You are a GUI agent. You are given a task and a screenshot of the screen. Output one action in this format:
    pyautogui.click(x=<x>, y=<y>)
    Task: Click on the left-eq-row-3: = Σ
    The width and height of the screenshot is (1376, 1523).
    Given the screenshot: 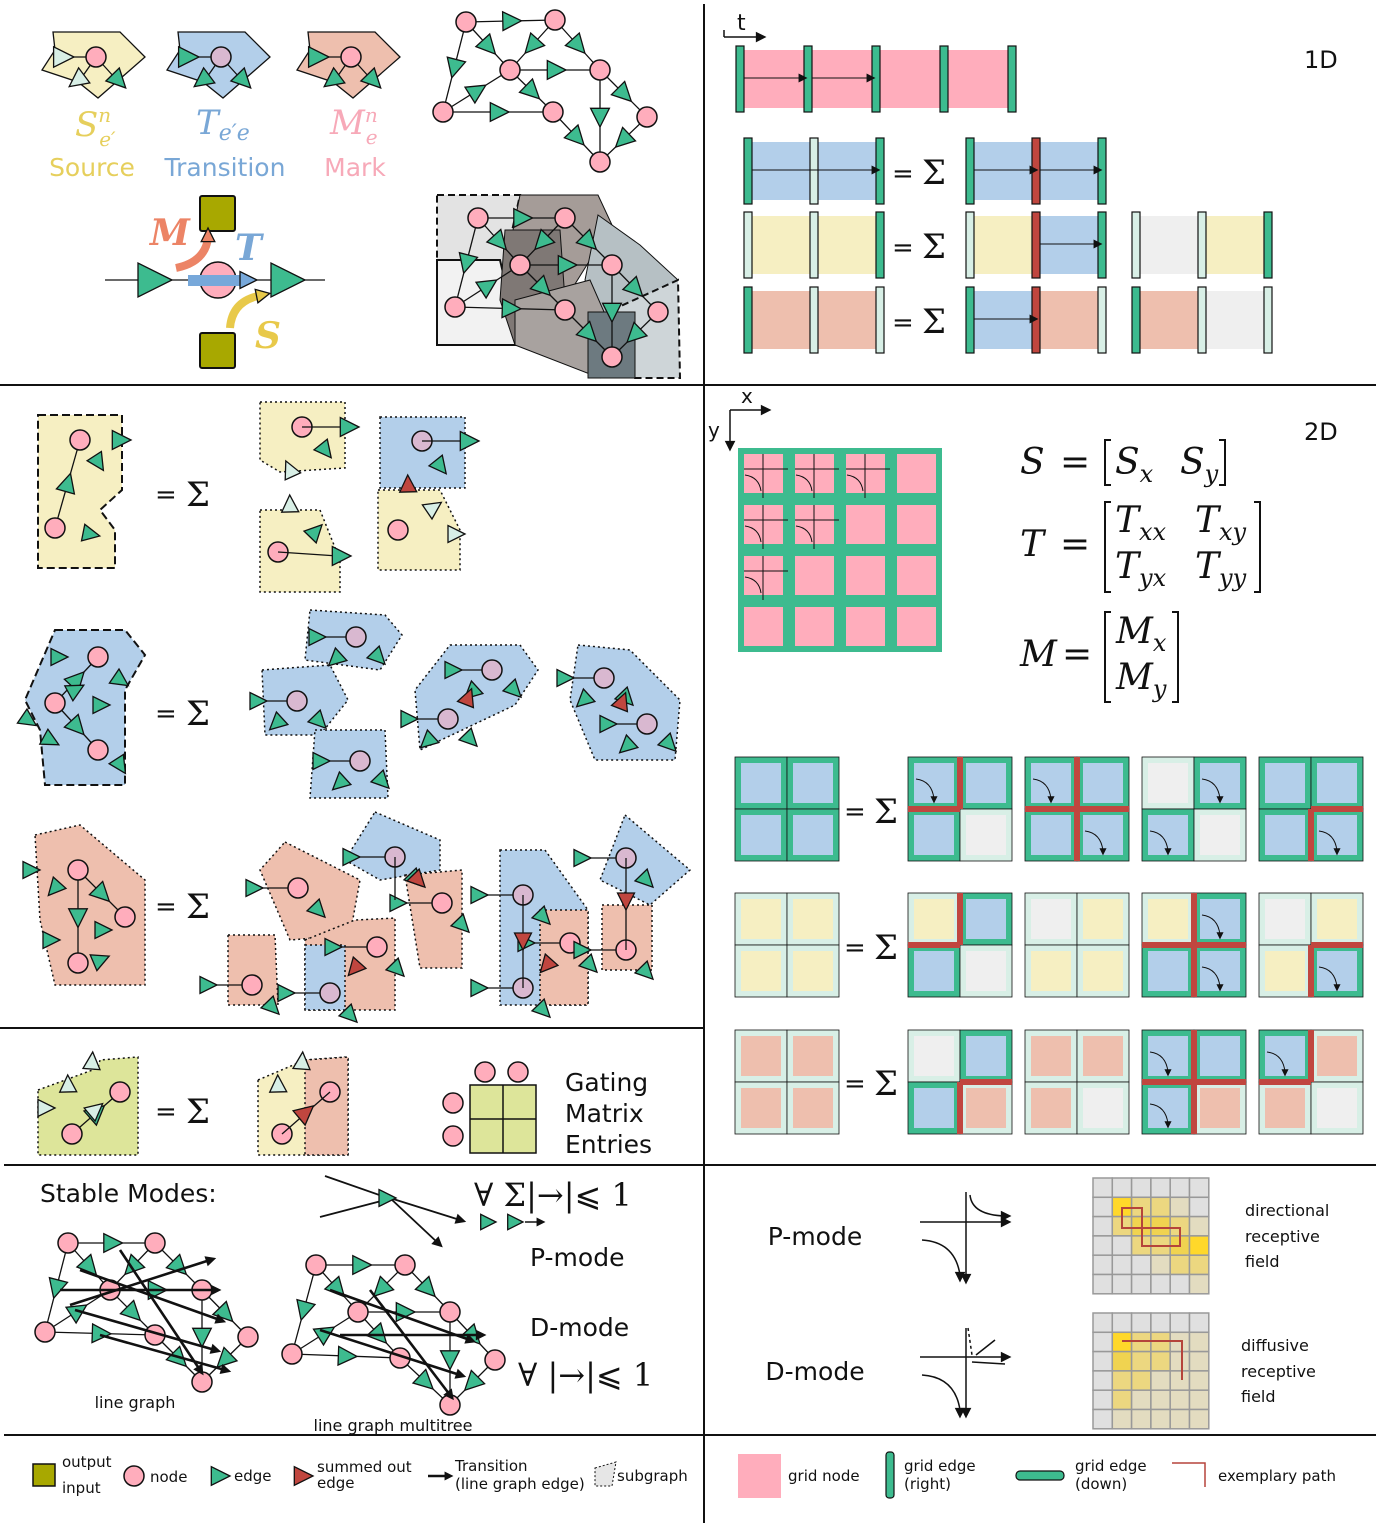 What is the action you would take?
    pyautogui.click(x=182, y=907)
    